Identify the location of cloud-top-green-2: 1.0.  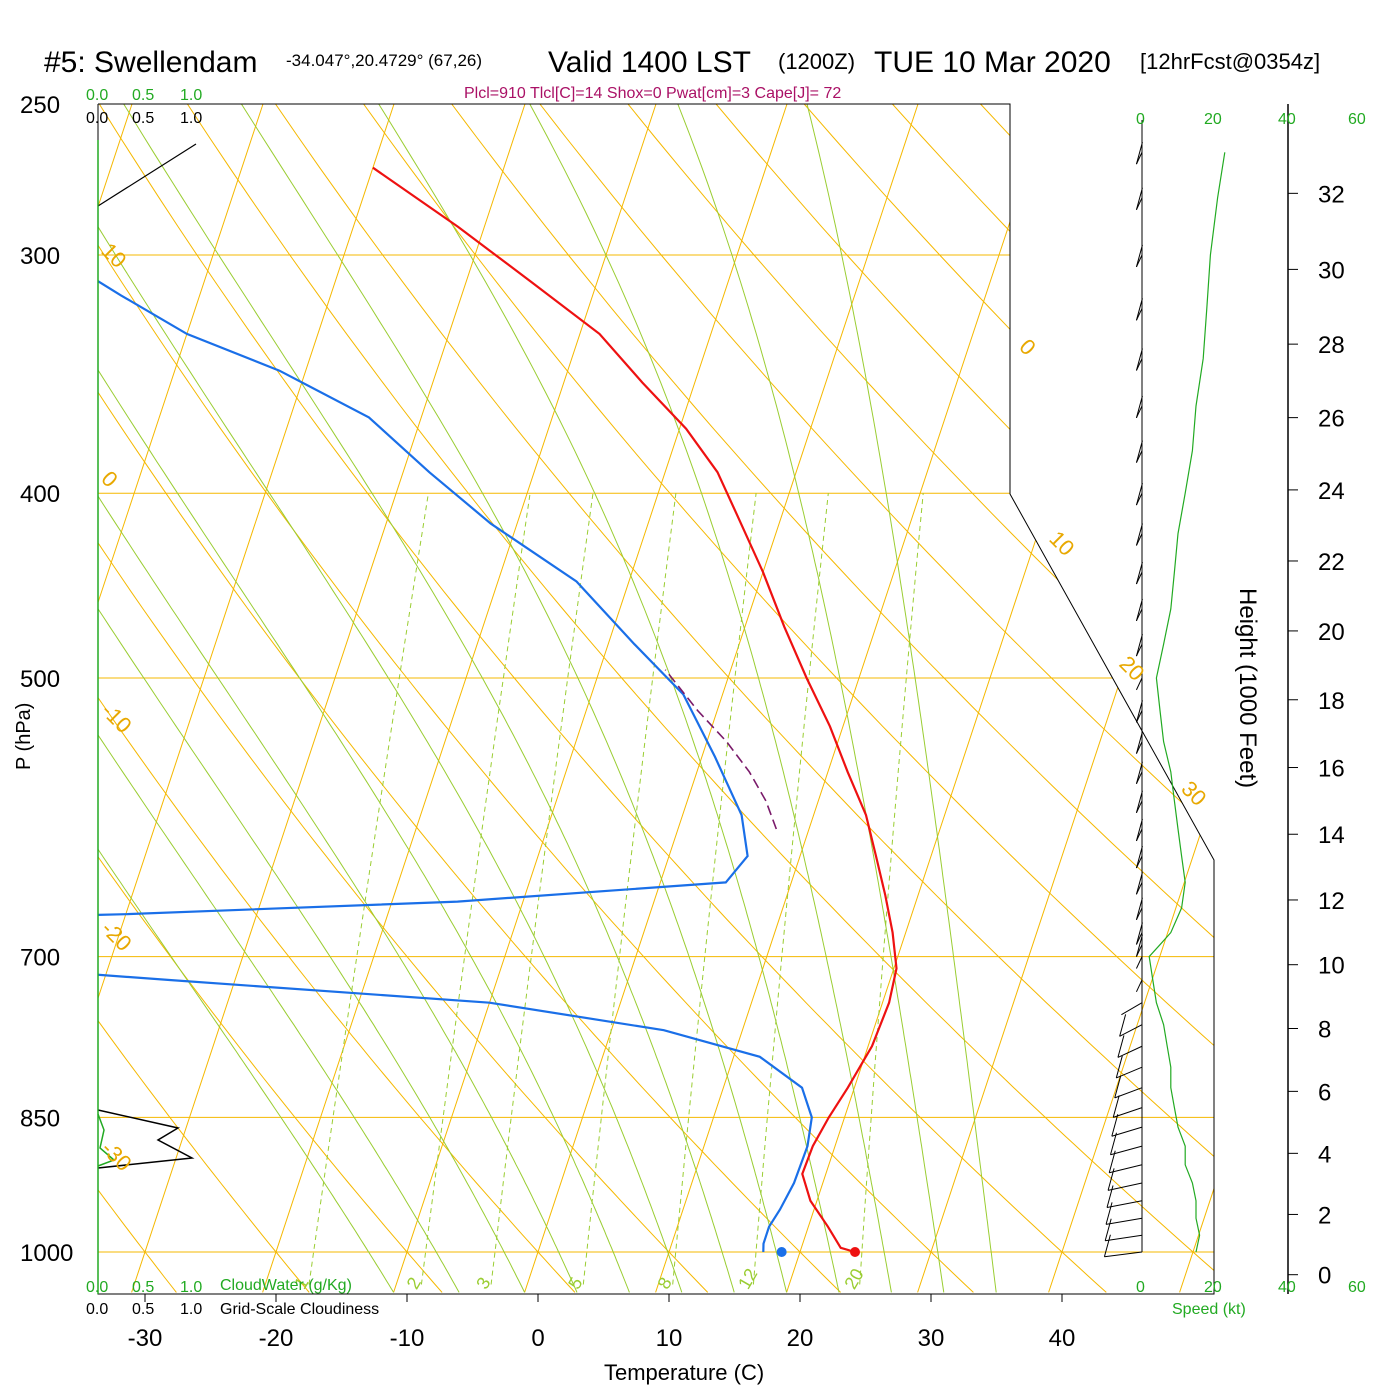
(191, 95).